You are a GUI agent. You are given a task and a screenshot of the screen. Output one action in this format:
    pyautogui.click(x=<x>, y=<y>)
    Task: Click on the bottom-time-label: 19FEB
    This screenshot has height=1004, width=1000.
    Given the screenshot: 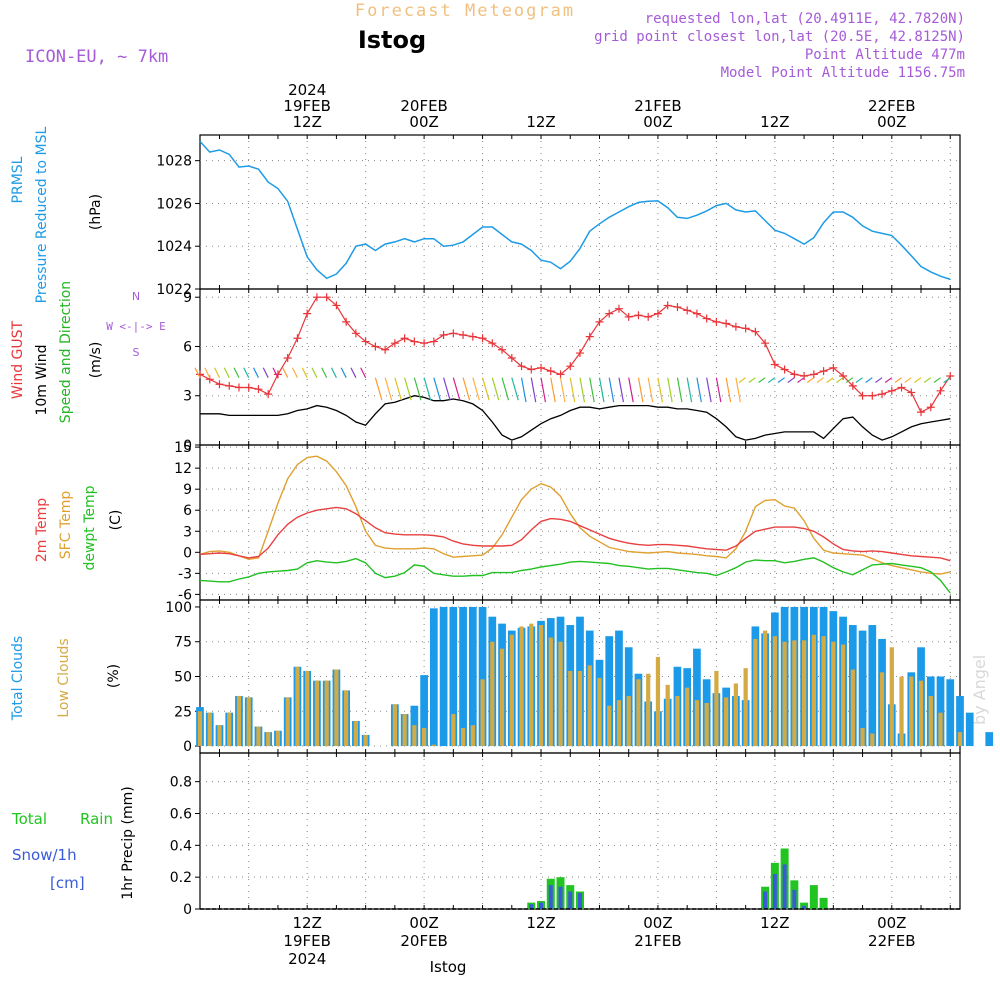 What is the action you would take?
    pyautogui.click(x=306, y=941)
    